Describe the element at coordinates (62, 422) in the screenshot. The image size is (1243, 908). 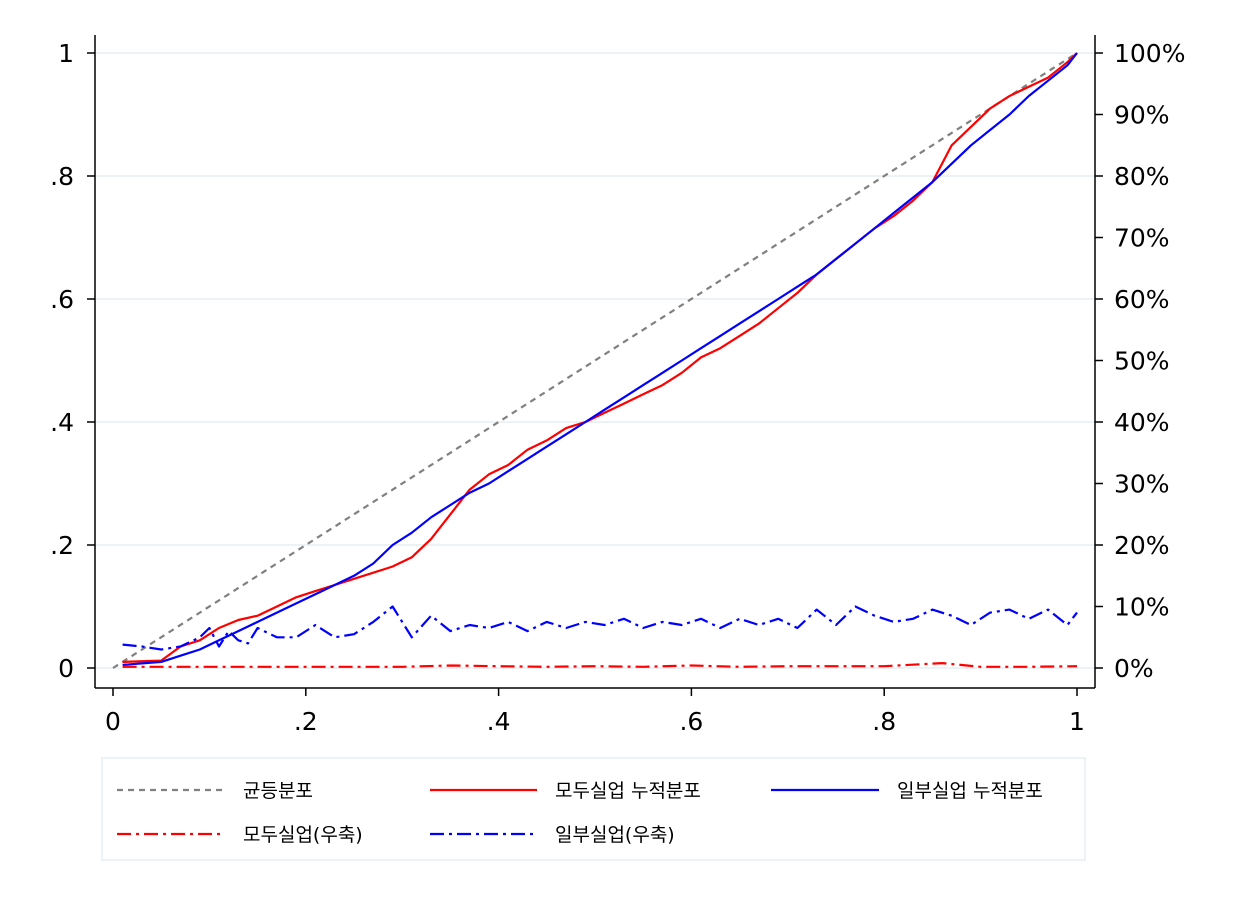
I see `y-left-tick-label: .4` at that location.